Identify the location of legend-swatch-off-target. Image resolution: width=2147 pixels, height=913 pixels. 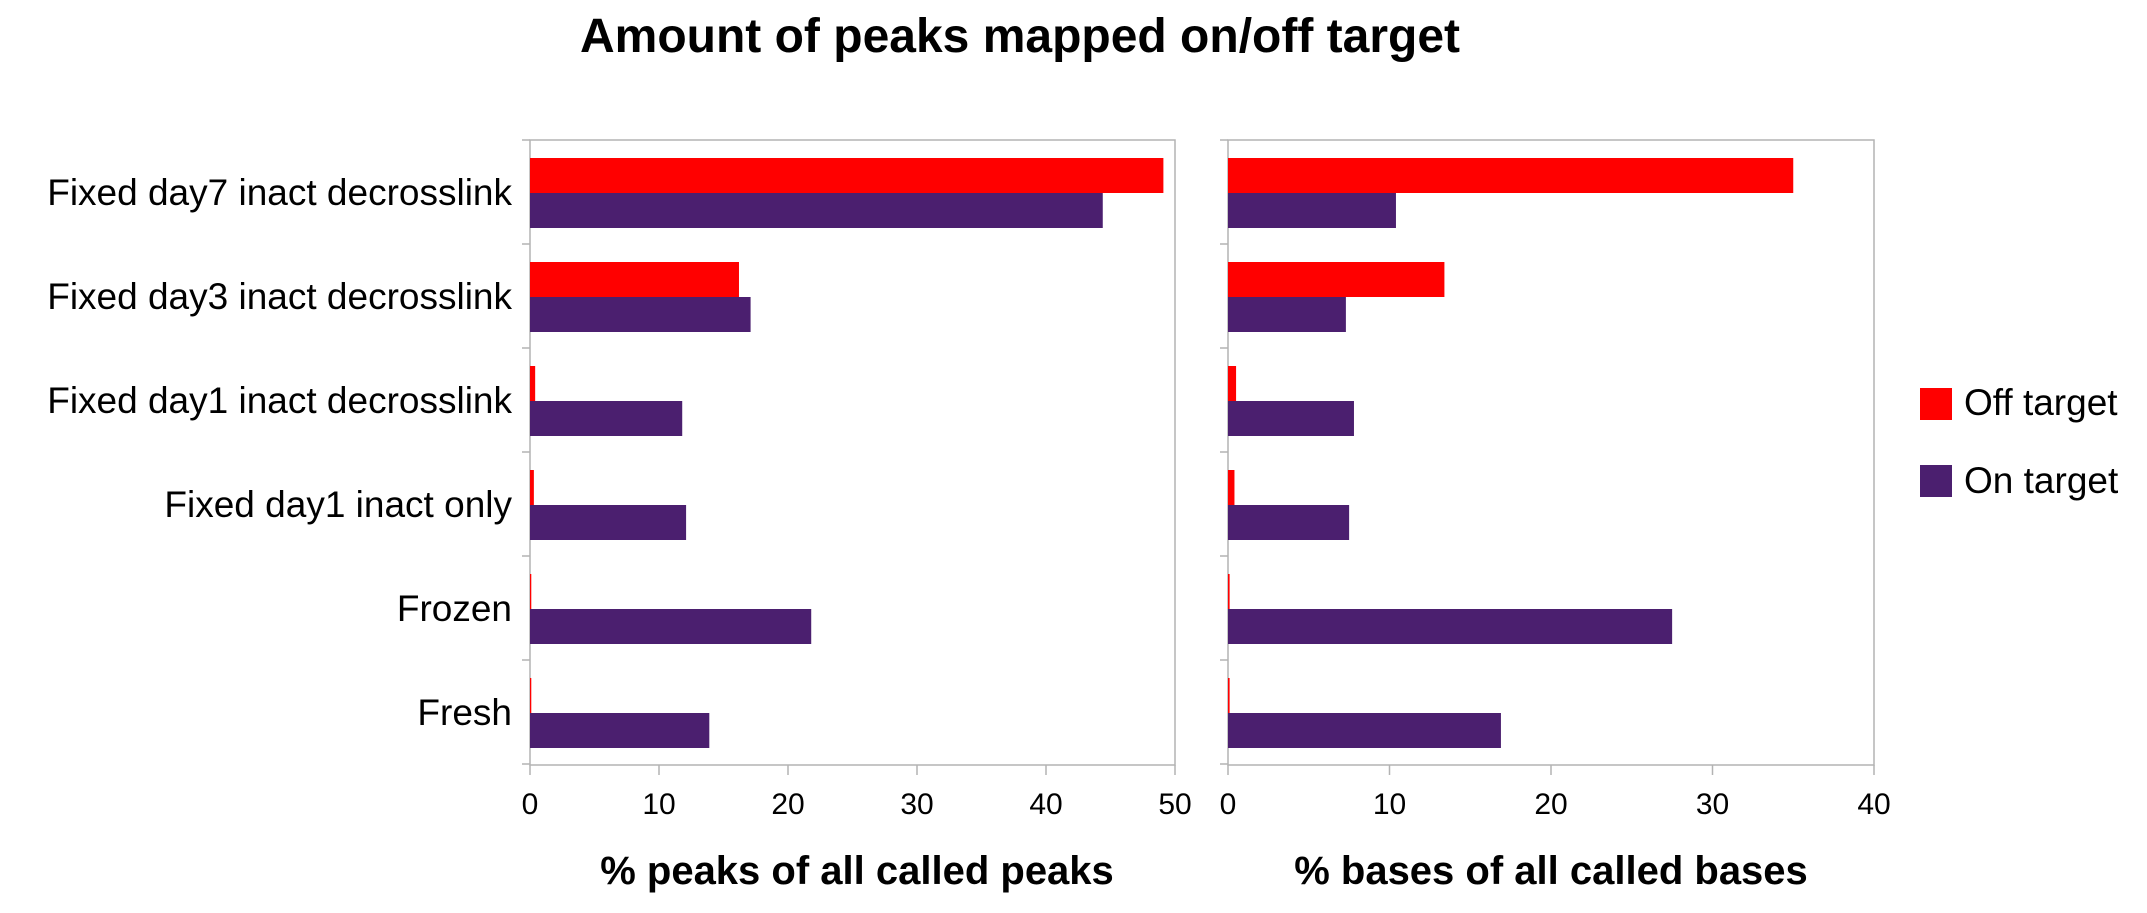
(1936, 404).